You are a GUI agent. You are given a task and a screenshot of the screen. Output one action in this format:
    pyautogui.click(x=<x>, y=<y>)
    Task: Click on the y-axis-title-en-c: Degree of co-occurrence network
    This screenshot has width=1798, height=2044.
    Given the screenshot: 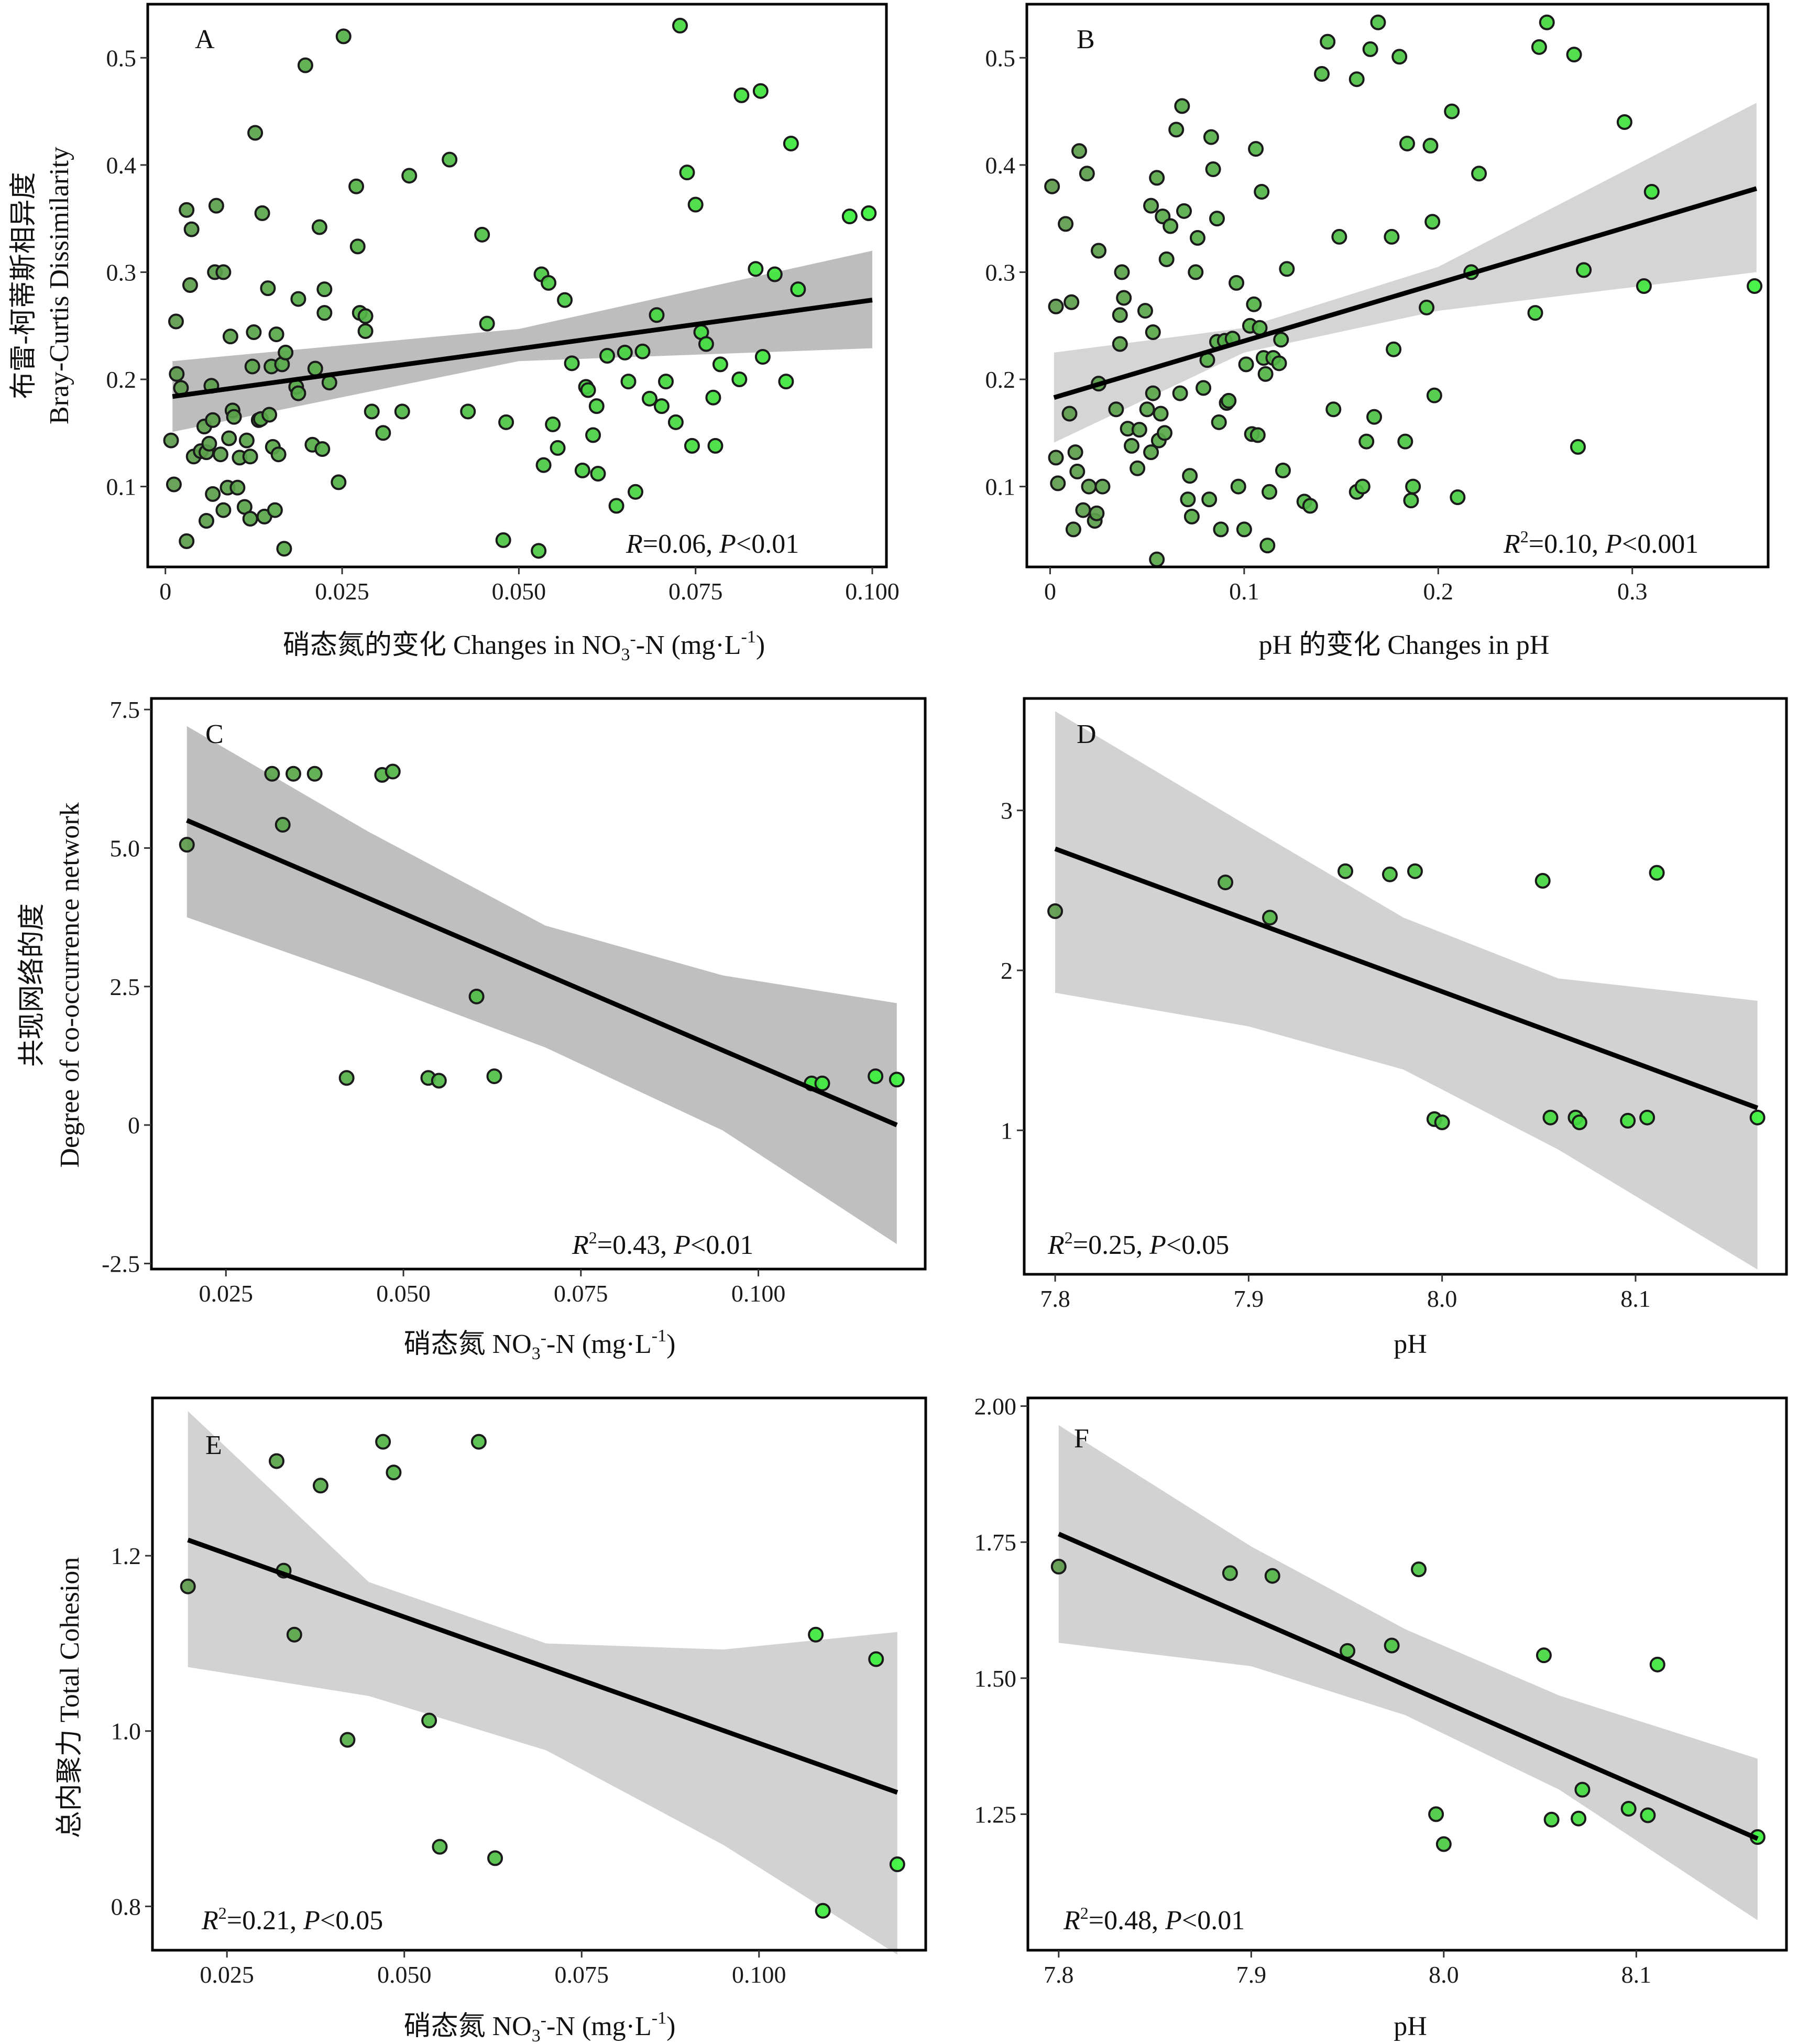 What is the action you would take?
    pyautogui.click(x=70, y=984)
    